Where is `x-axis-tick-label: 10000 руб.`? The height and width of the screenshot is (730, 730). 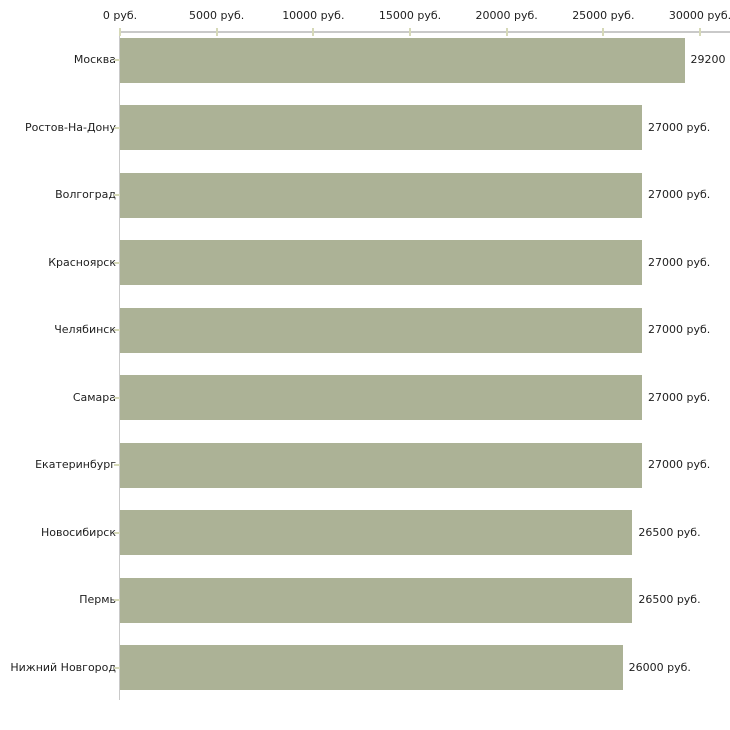 x-axis-tick-label: 10000 руб. is located at coordinates (313, 15).